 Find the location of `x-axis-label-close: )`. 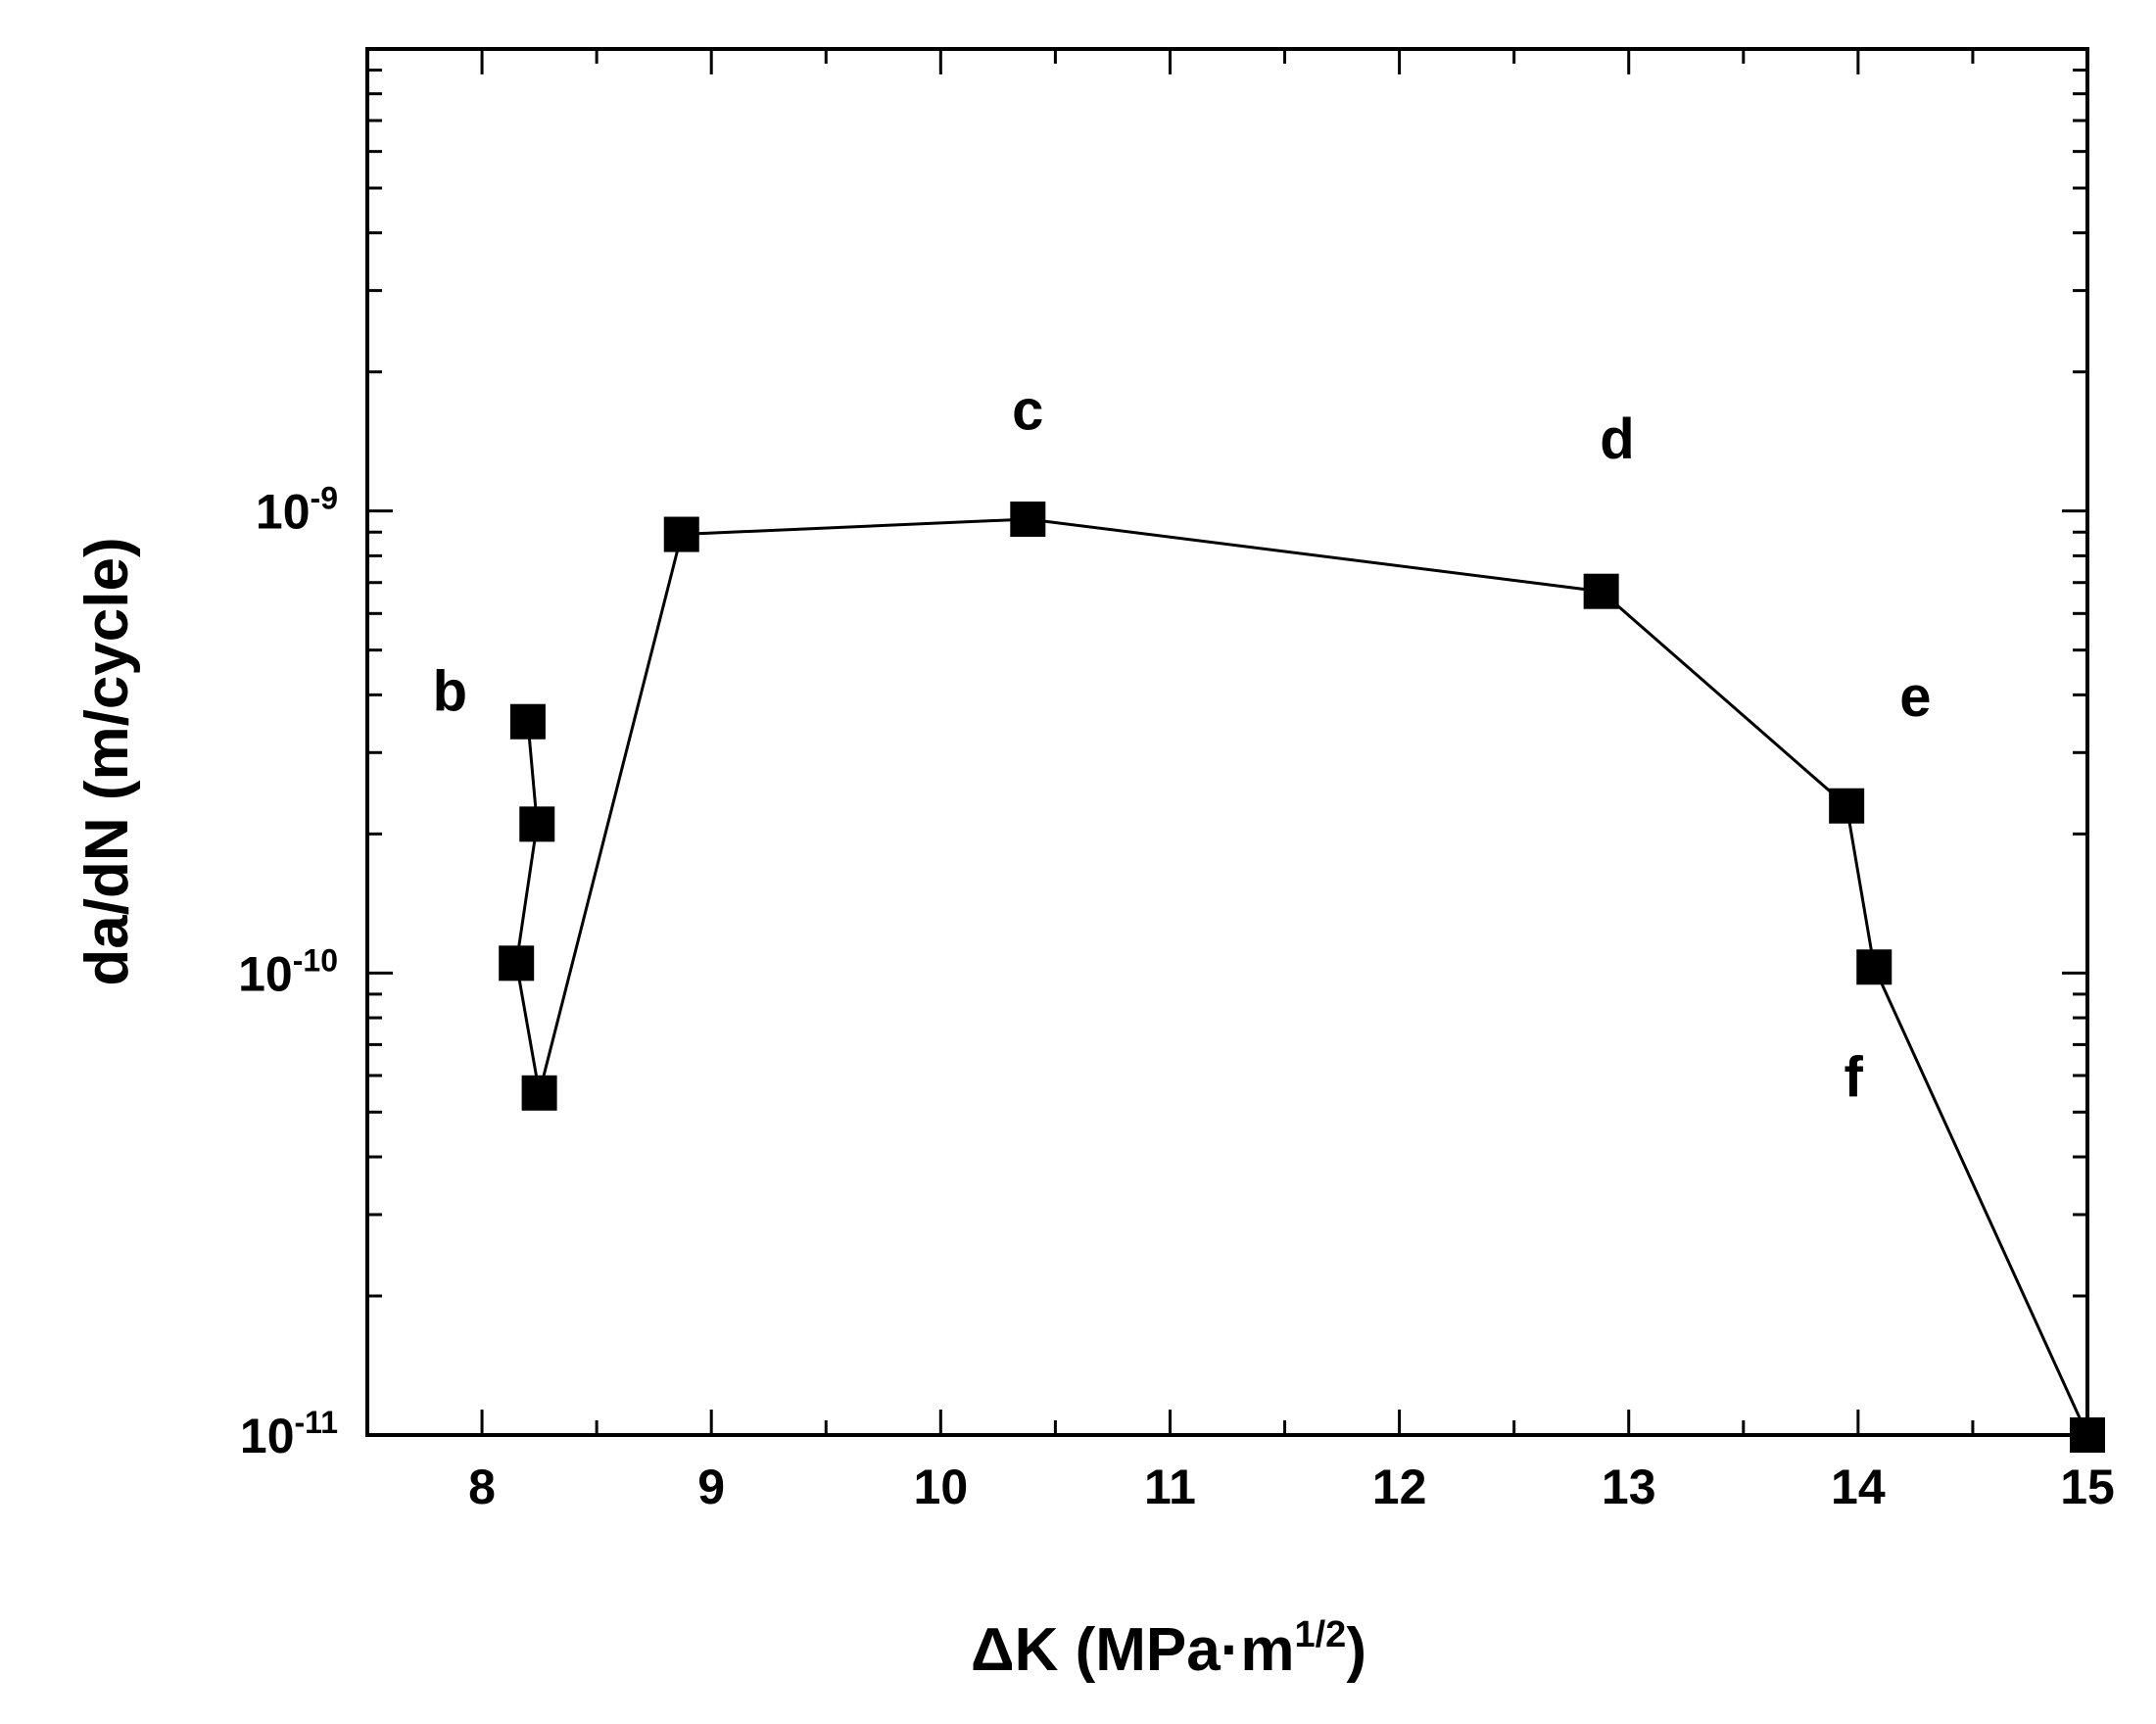

x-axis-label-close: ) is located at coordinates (1356, 1650).